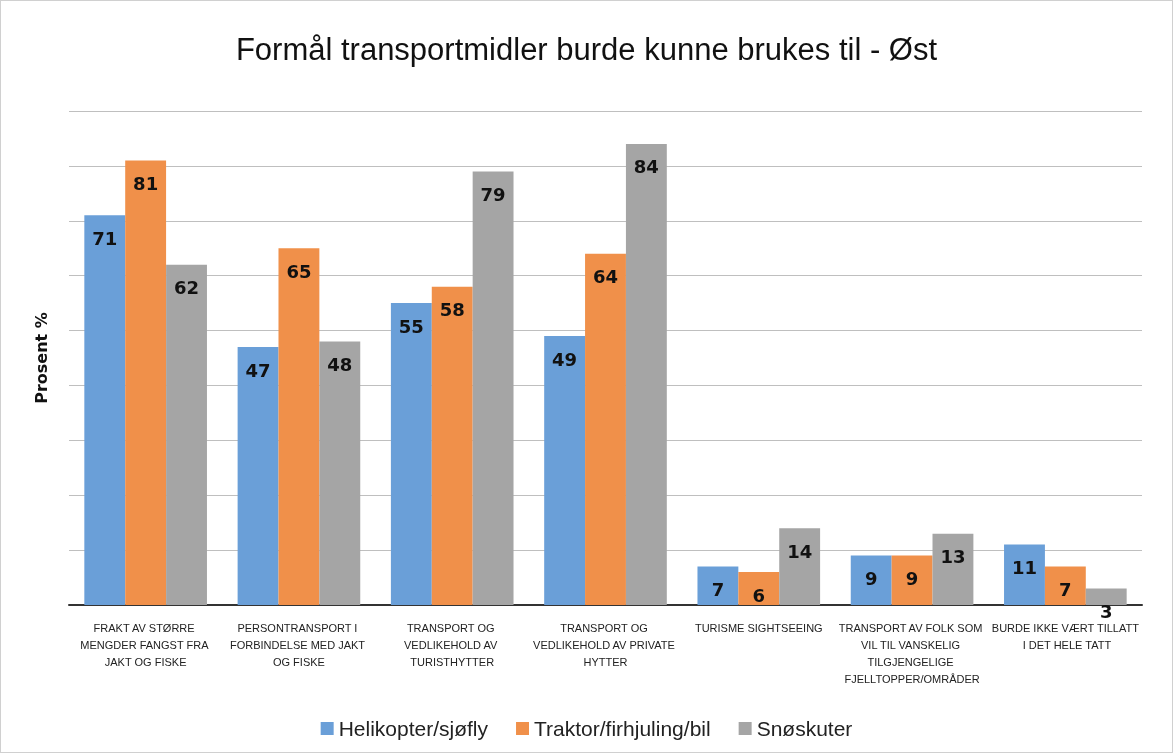  Describe the element at coordinates (1065, 636) in the screenshot. I see `x-tick-label: BURDE IKKE VÆRT TILLATT I DET HELE TATT` at that location.